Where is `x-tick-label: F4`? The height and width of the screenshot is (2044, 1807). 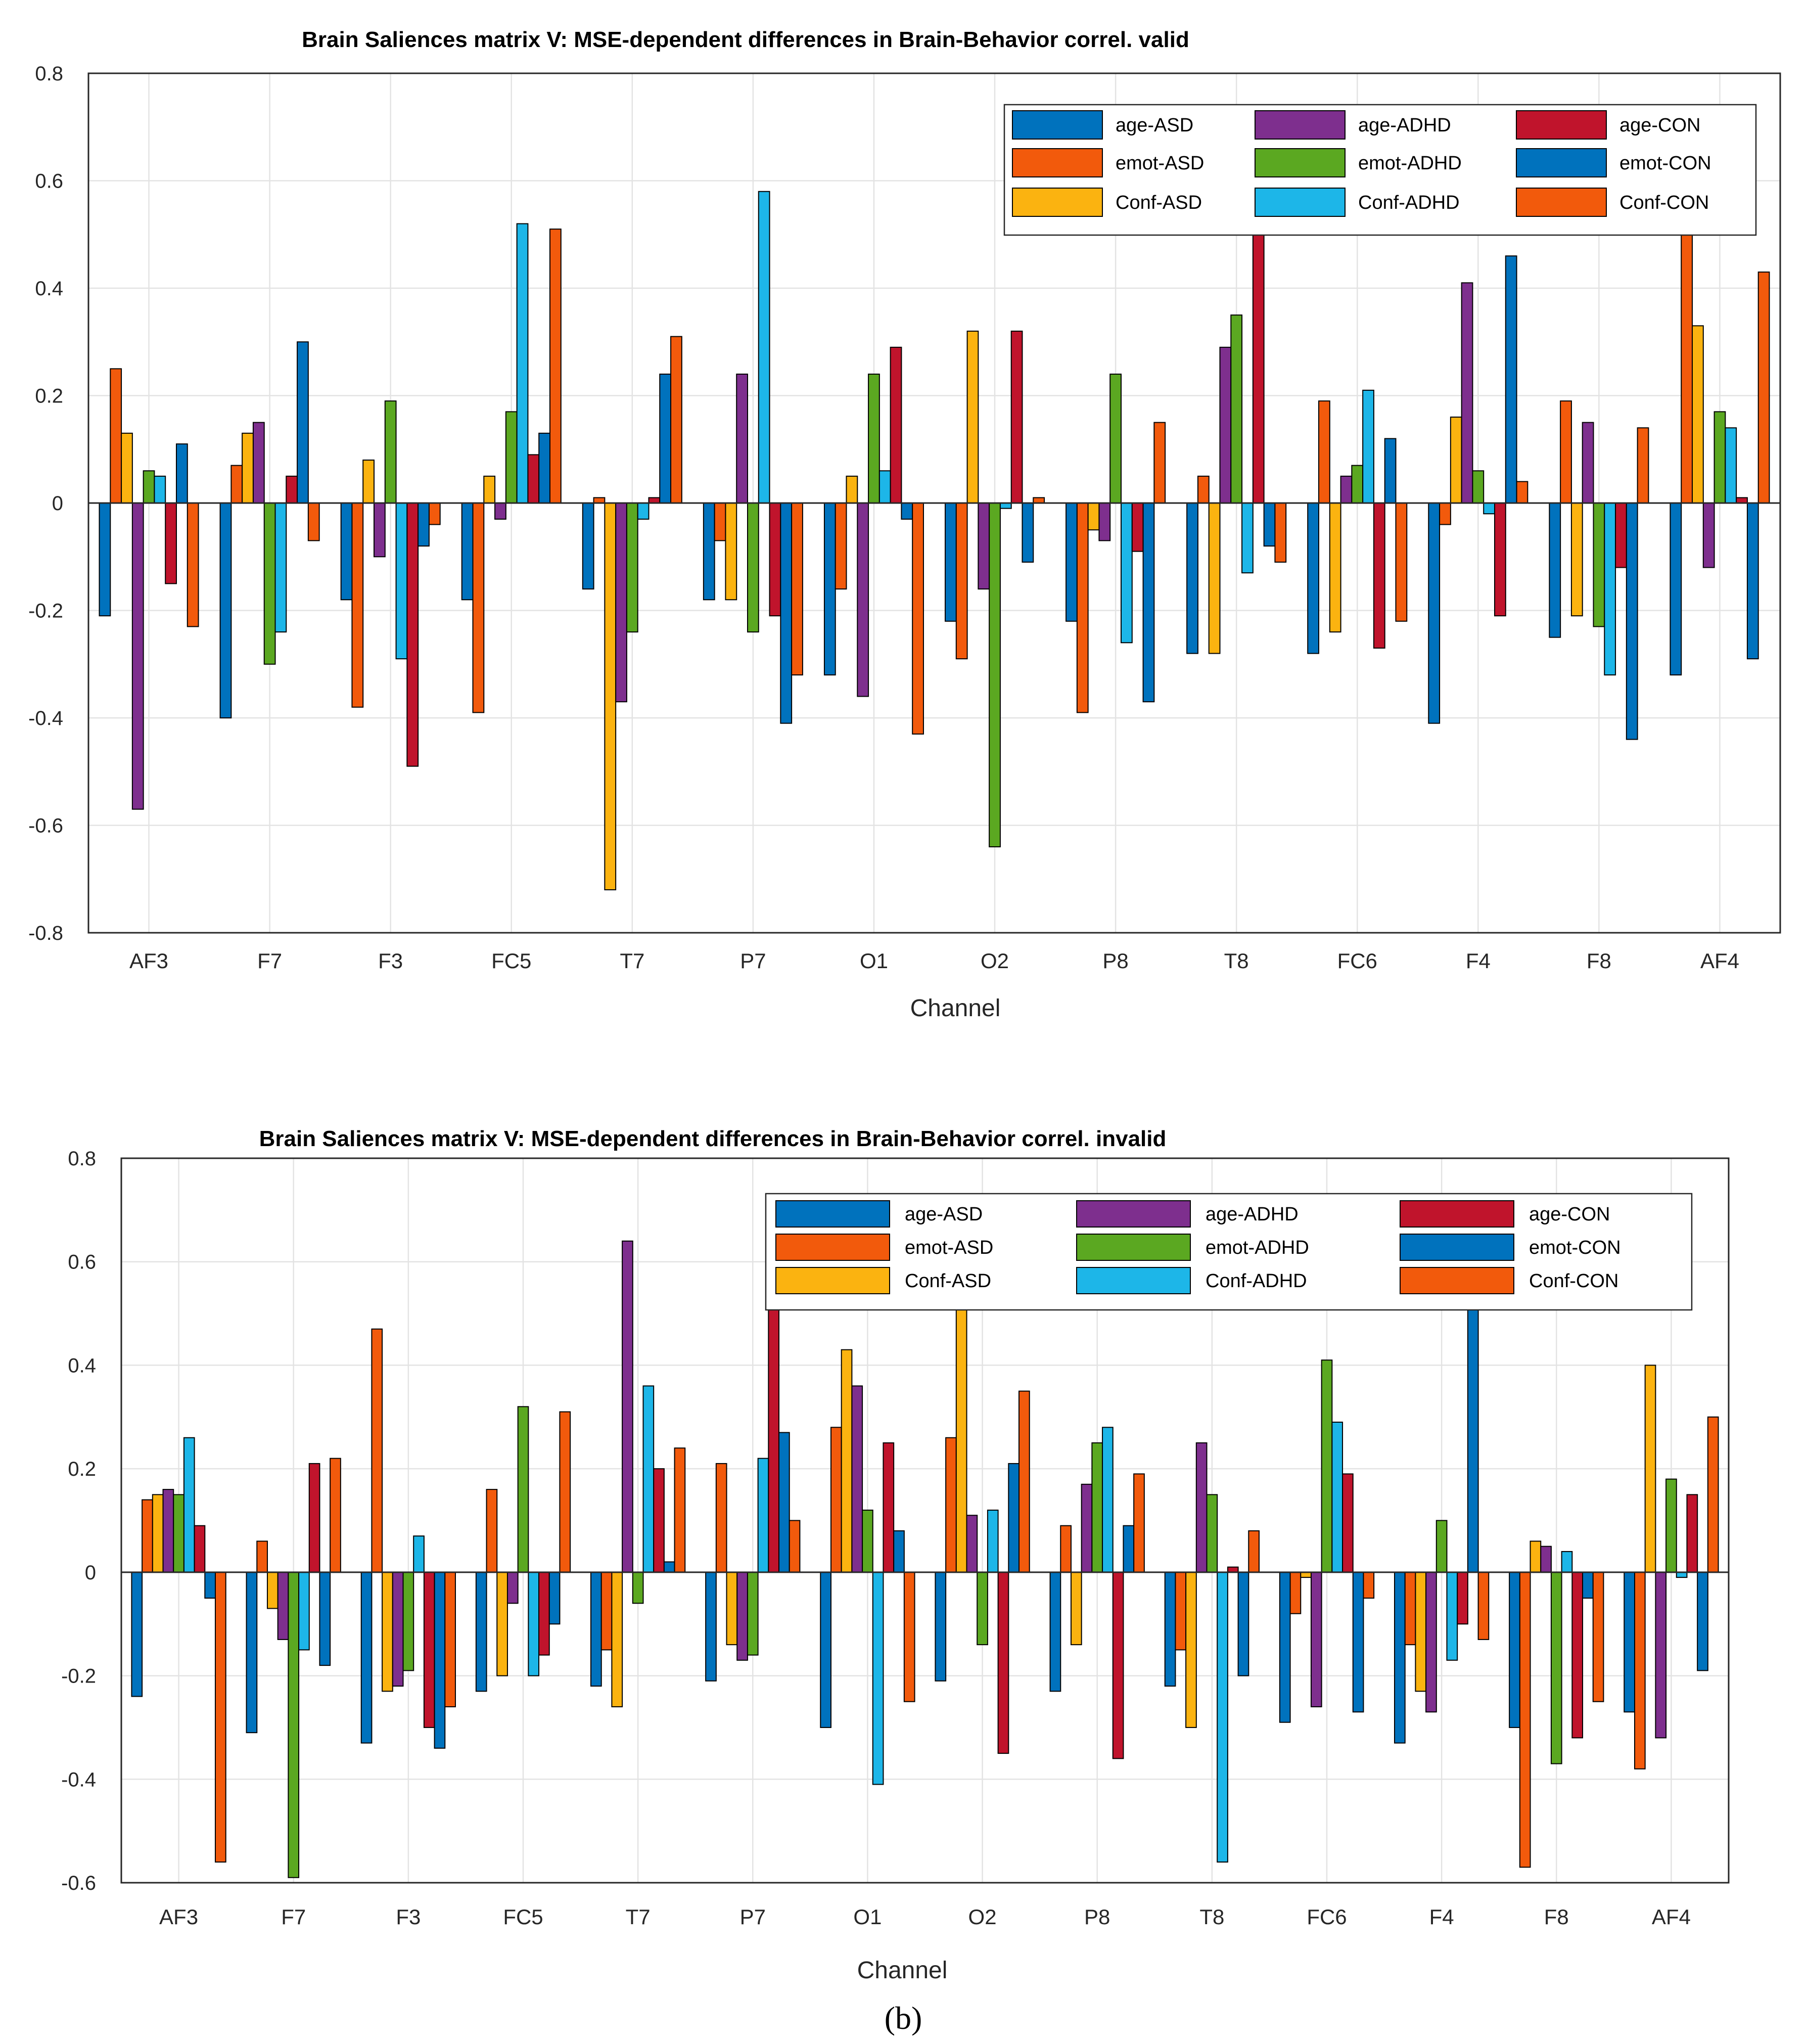 x-tick-label: F4 is located at coordinates (1478, 961).